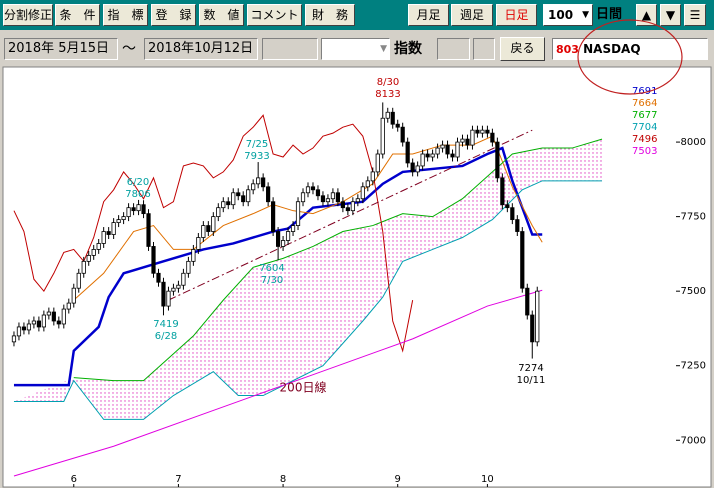 The height and width of the screenshot is (488, 714). Describe the element at coordinates (644, 91) in the screenshot. I see `legend-entry: 7691` at that location.